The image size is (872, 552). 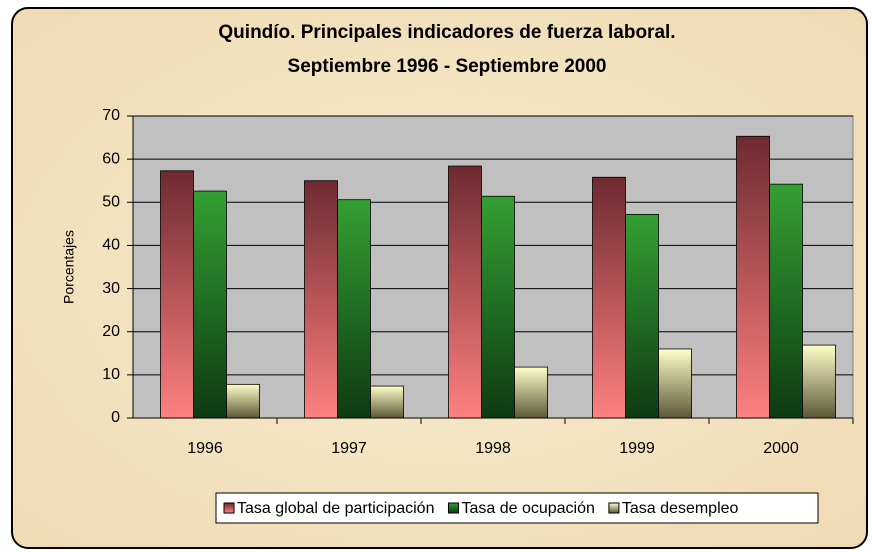 I want to click on x-tick-label: 2000, so click(x=781, y=448).